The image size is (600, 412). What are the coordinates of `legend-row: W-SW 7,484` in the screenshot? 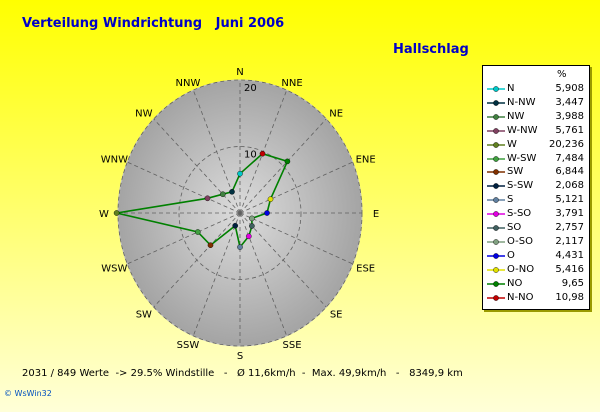 It's located at (536, 160).